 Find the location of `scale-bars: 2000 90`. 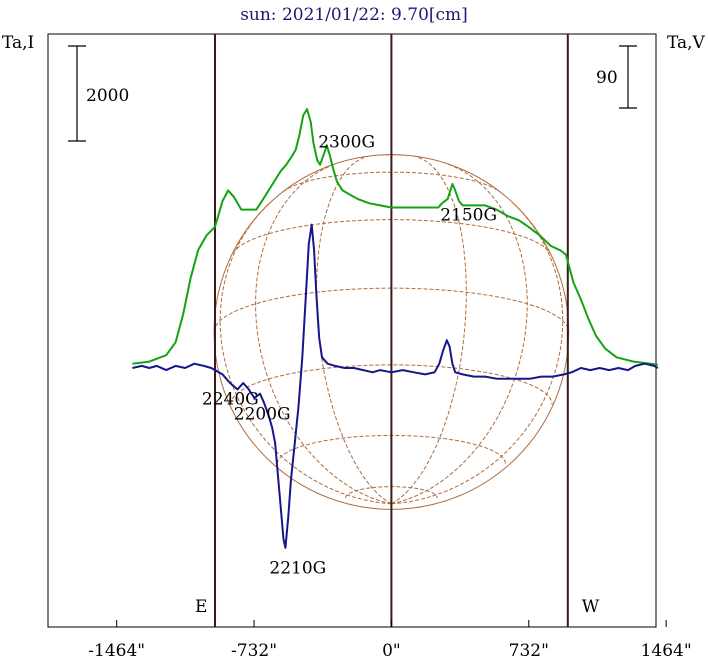

scale-bars: 2000 90 is located at coordinates (352, 93).